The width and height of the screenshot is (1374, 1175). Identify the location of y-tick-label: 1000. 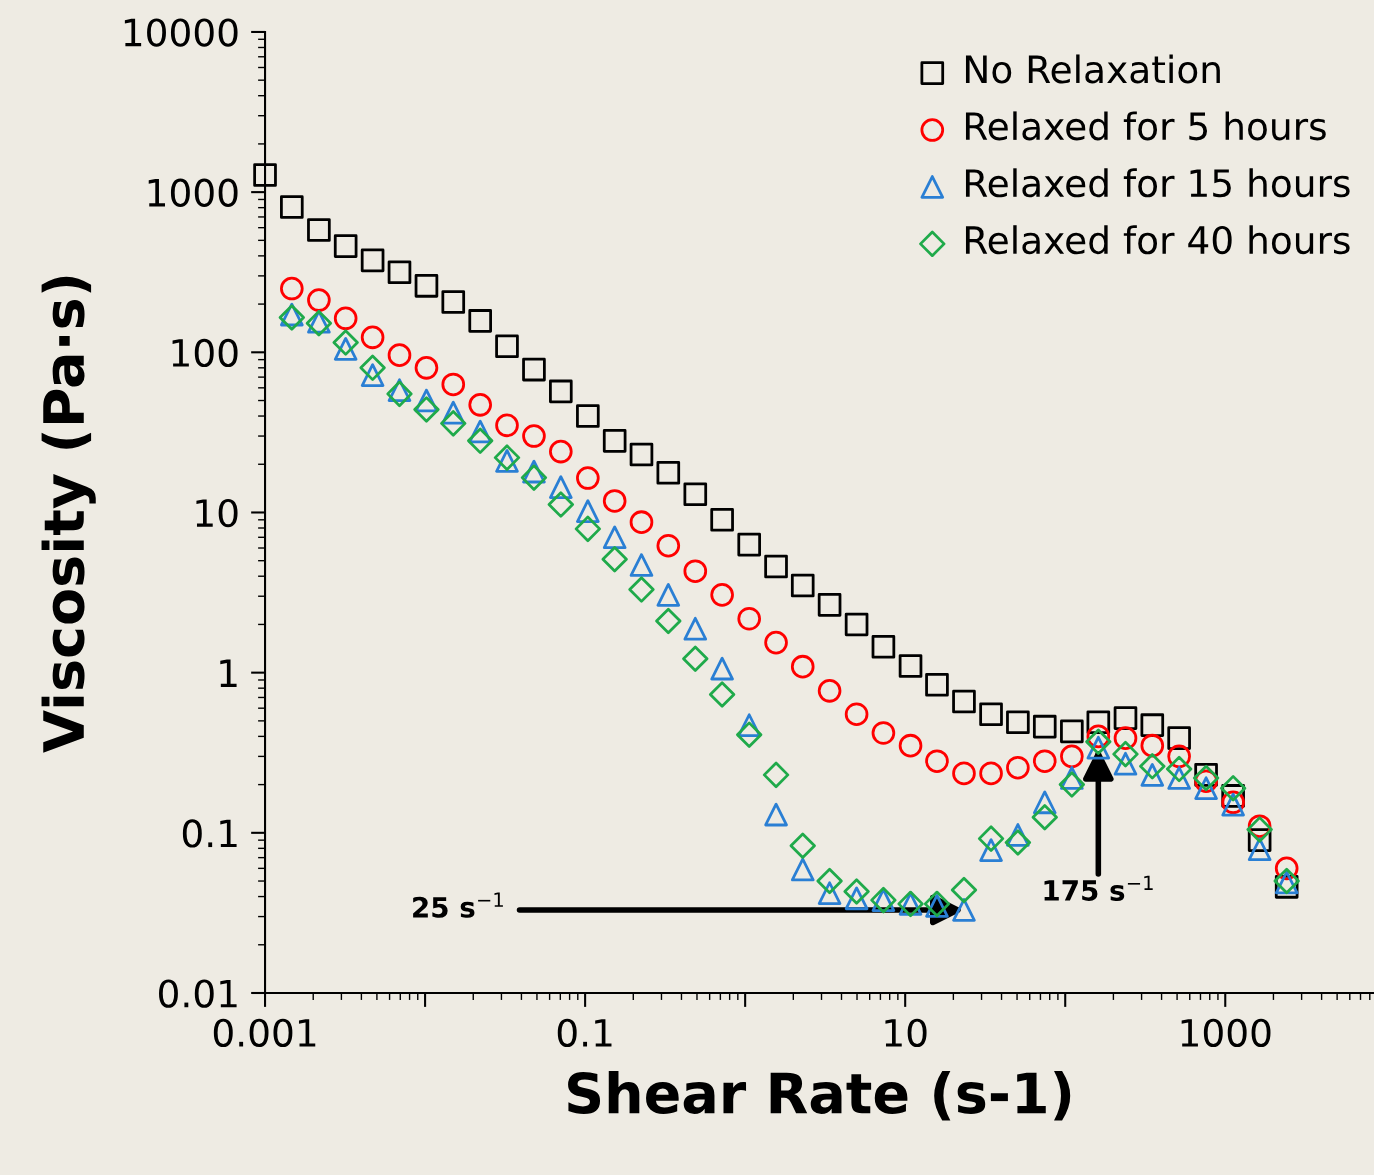
(193, 192).